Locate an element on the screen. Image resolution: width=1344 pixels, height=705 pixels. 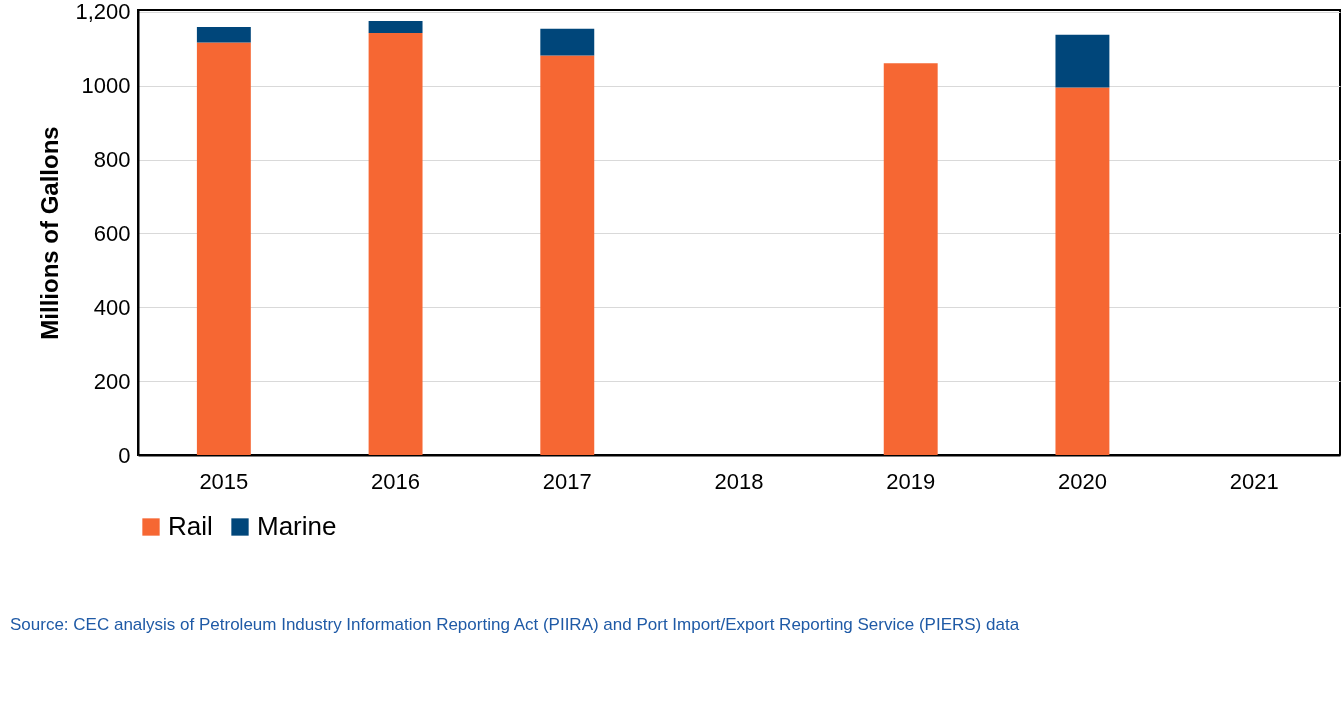
y-tick-label: 0 is located at coordinates (124, 455).